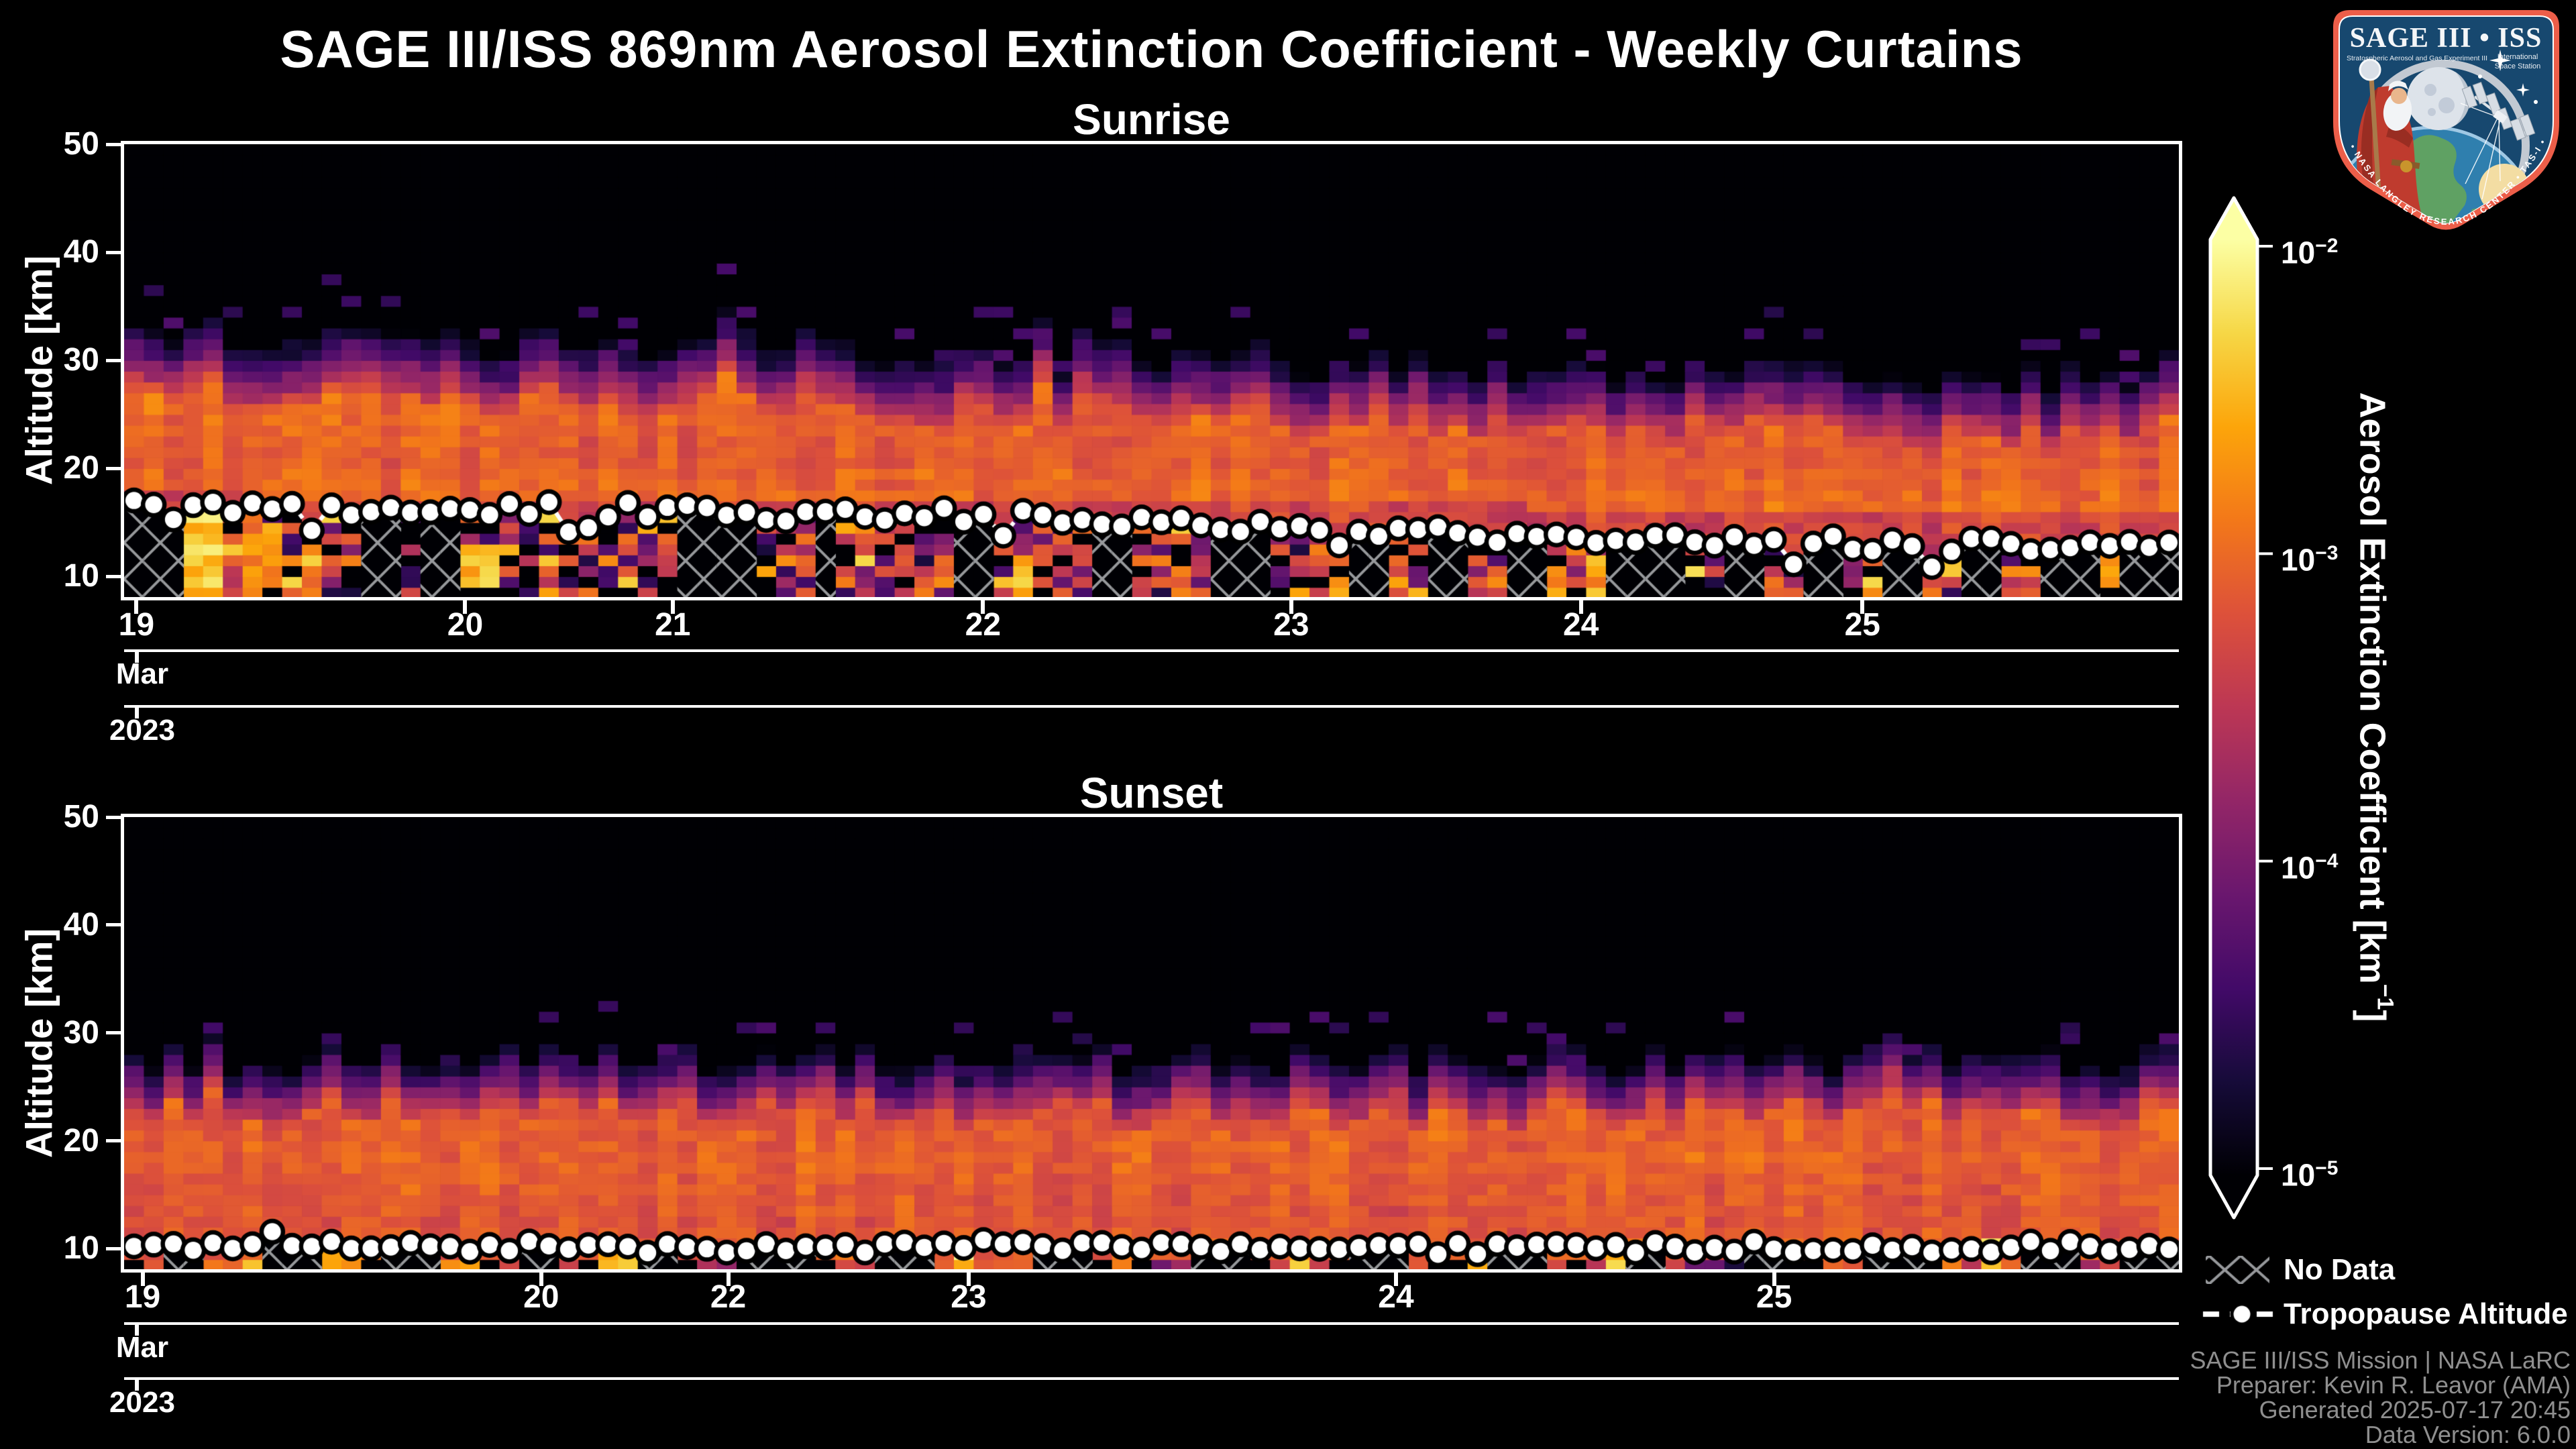  Describe the element at coordinates (2265, 707) in the screenshot. I see `colorbar-tick-marks` at that location.